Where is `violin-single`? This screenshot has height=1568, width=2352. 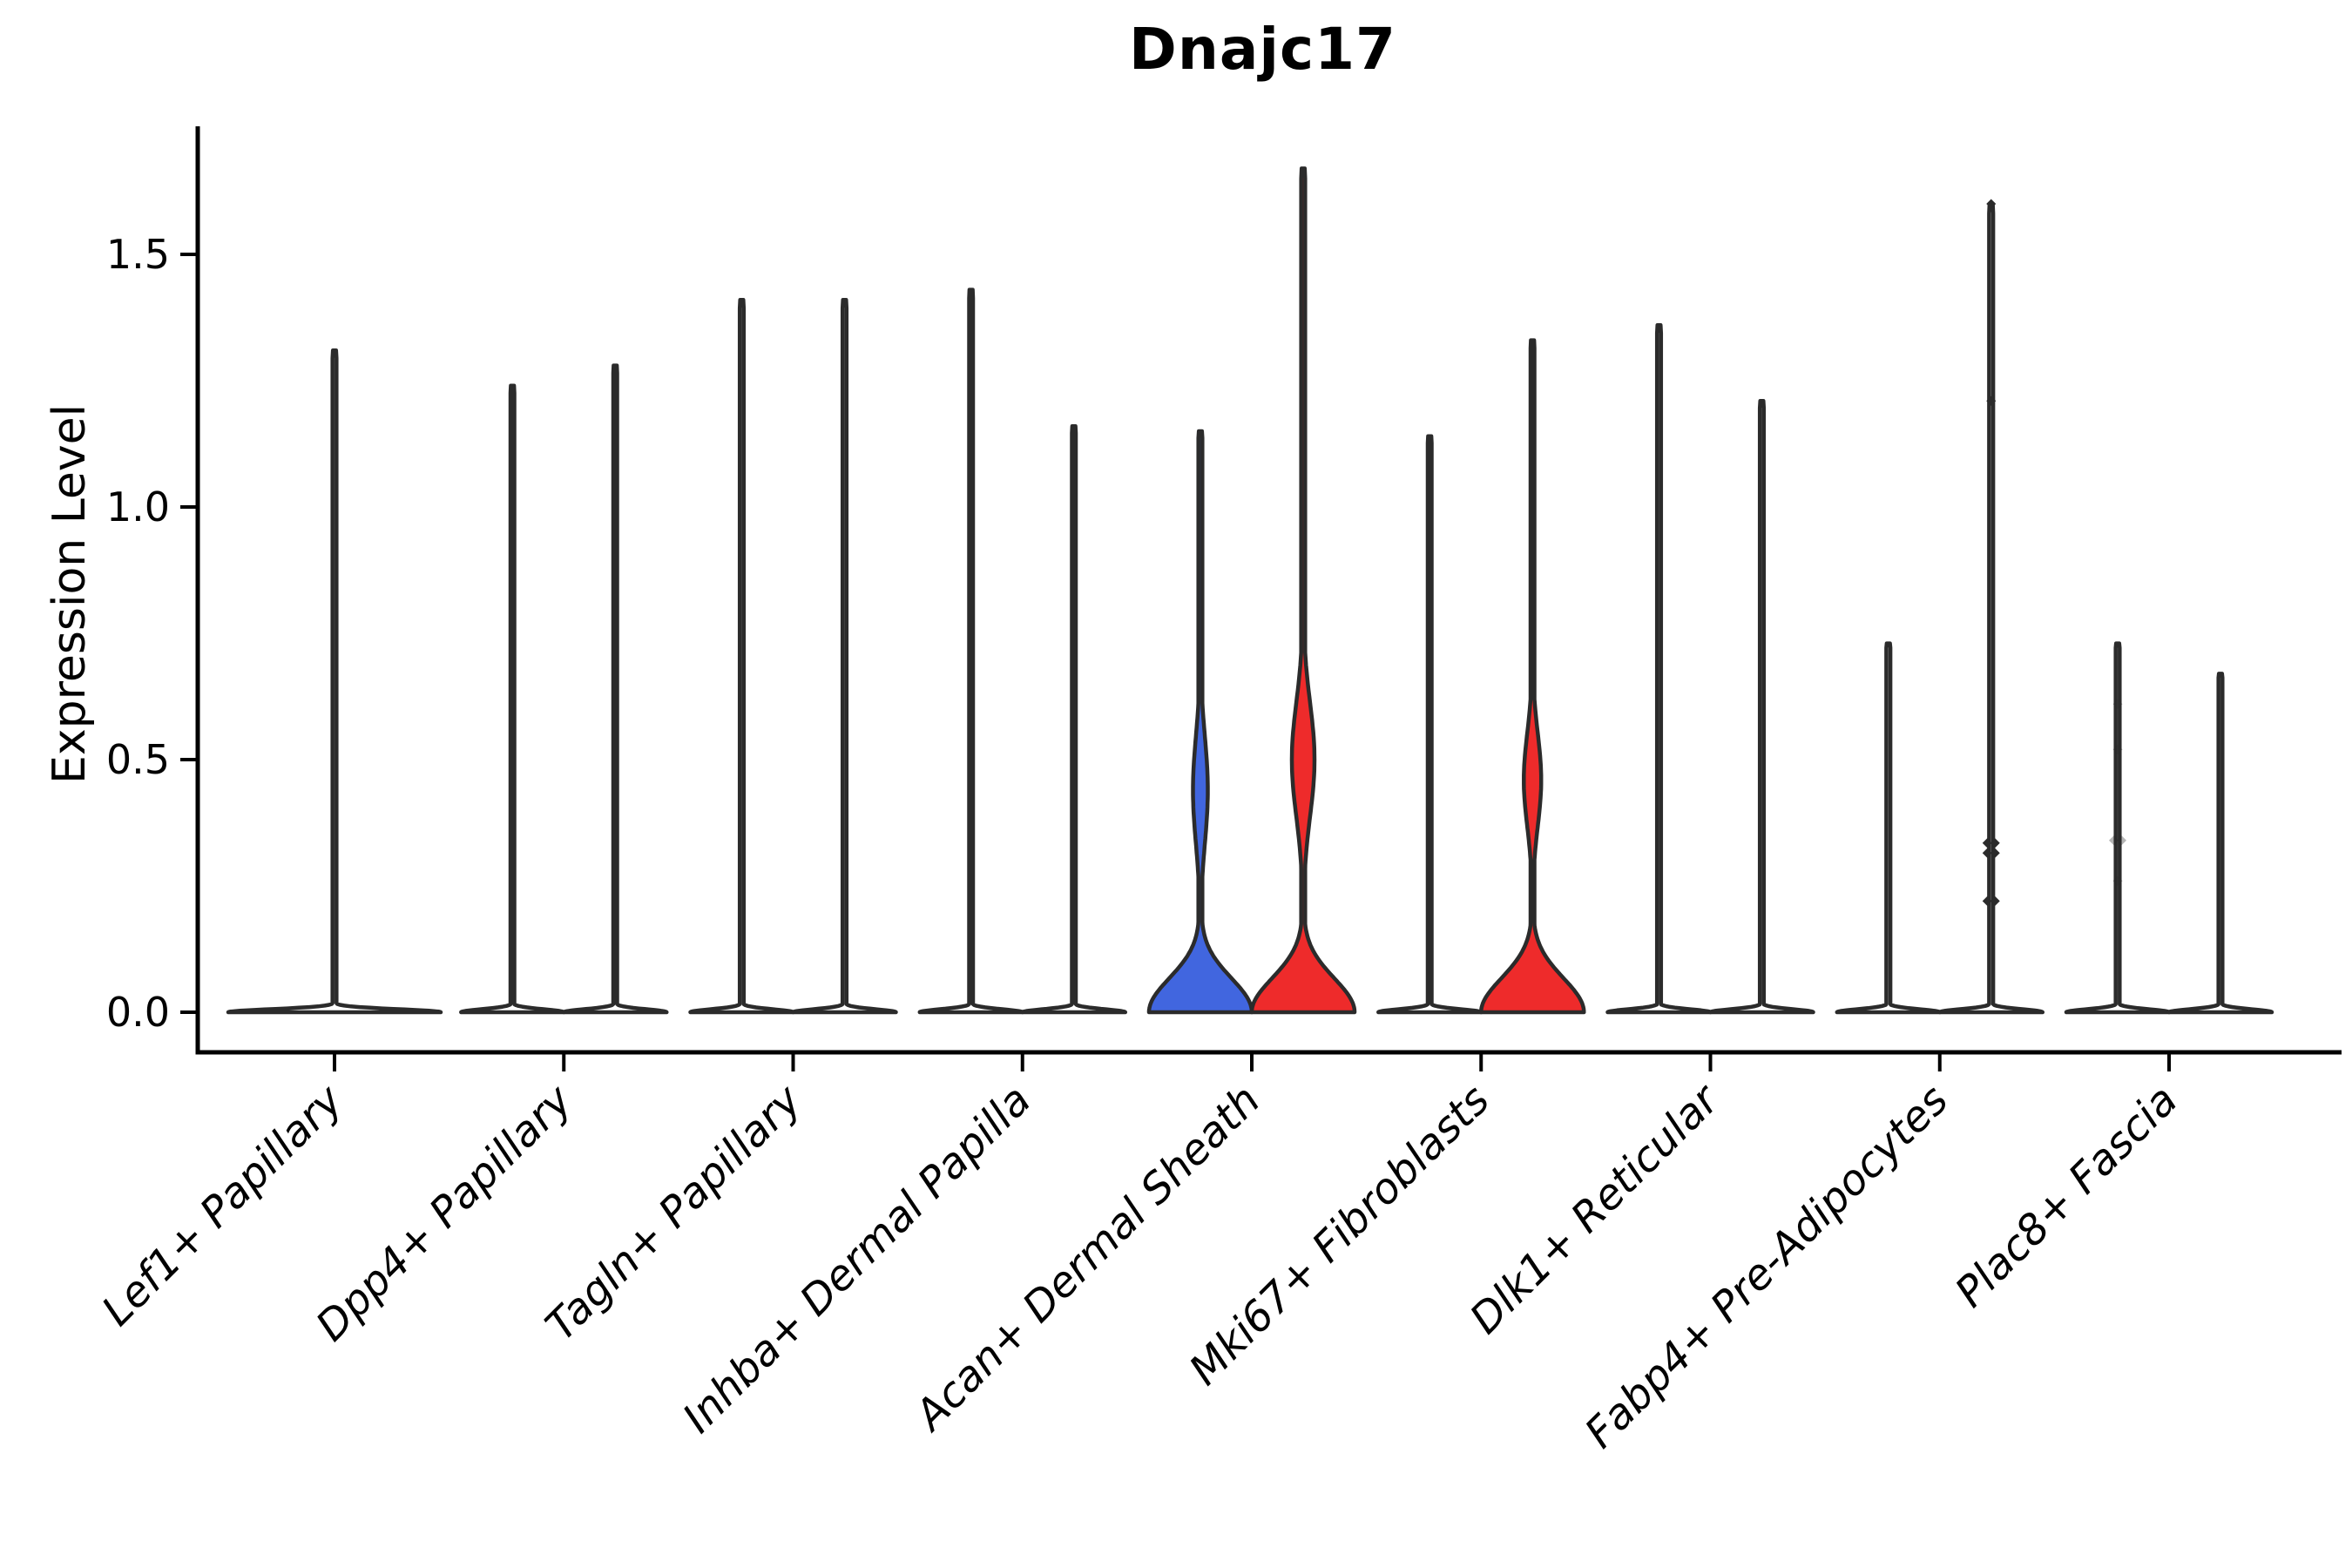 violin-single is located at coordinates (334, 682).